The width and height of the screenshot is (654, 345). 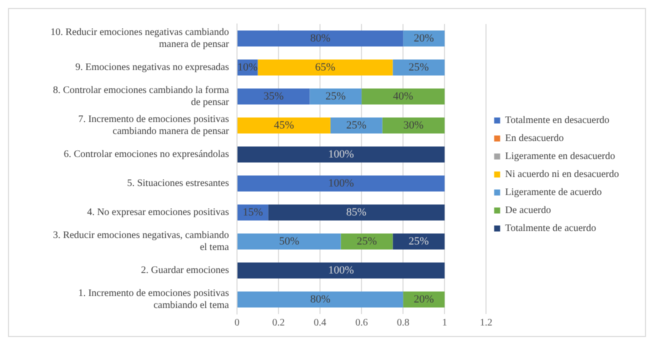 What do you see at coordinates (534, 138) in the screenshot?
I see `legend-label: En desacuerdo` at bounding box center [534, 138].